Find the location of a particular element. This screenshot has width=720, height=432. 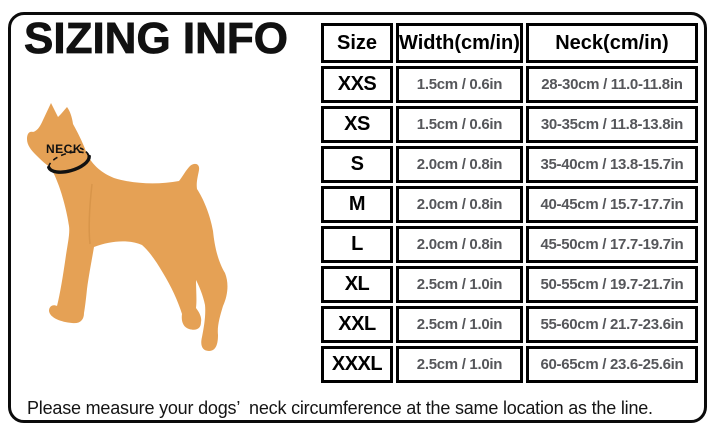

size-column-header: Size is located at coordinates (357, 43).